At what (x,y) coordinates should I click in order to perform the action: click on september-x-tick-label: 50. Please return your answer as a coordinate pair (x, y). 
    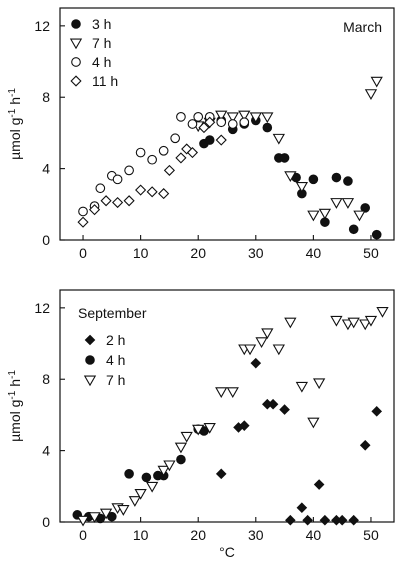
    Looking at the image, I should click on (371, 535).